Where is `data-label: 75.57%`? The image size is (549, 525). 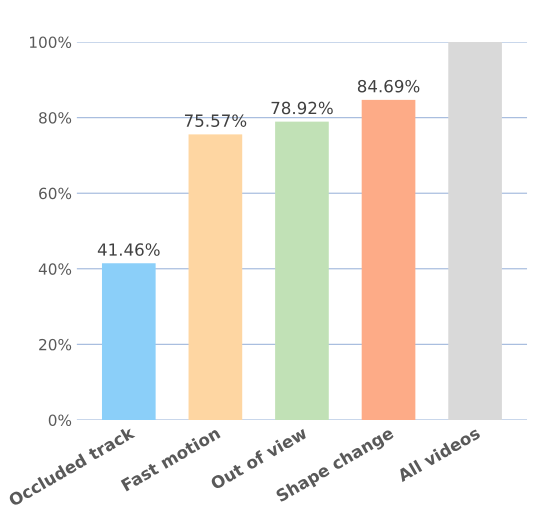
data-label: 75.57% is located at coordinates (215, 120).